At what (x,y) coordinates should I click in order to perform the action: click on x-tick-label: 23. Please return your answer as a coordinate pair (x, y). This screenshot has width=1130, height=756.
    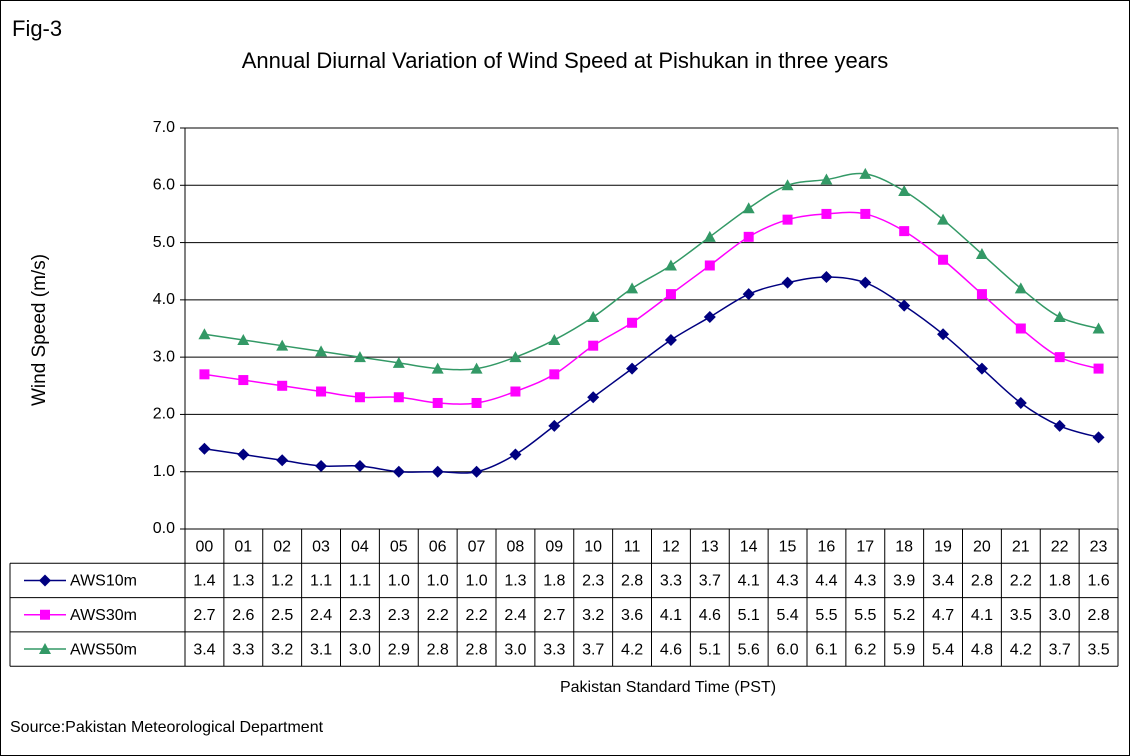
    Looking at the image, I should click on (1099, 546).